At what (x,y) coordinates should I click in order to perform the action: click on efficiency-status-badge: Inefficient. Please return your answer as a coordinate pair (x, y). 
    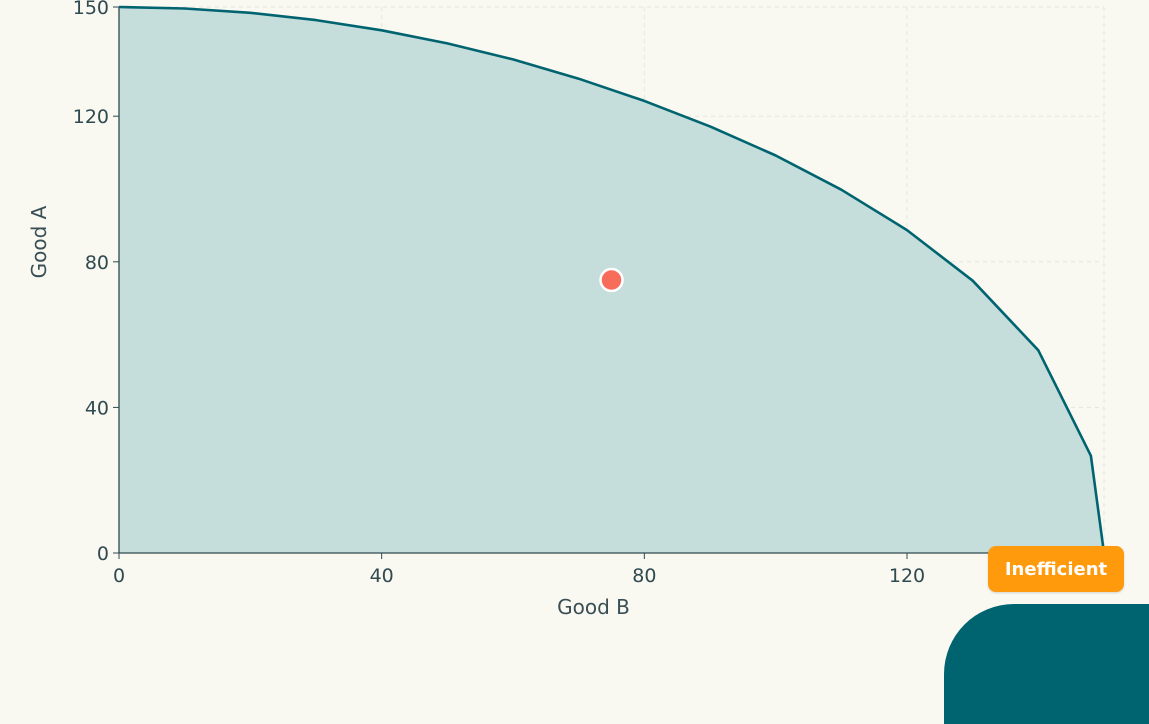
    Looking at the image, I should click on (1056, 569).